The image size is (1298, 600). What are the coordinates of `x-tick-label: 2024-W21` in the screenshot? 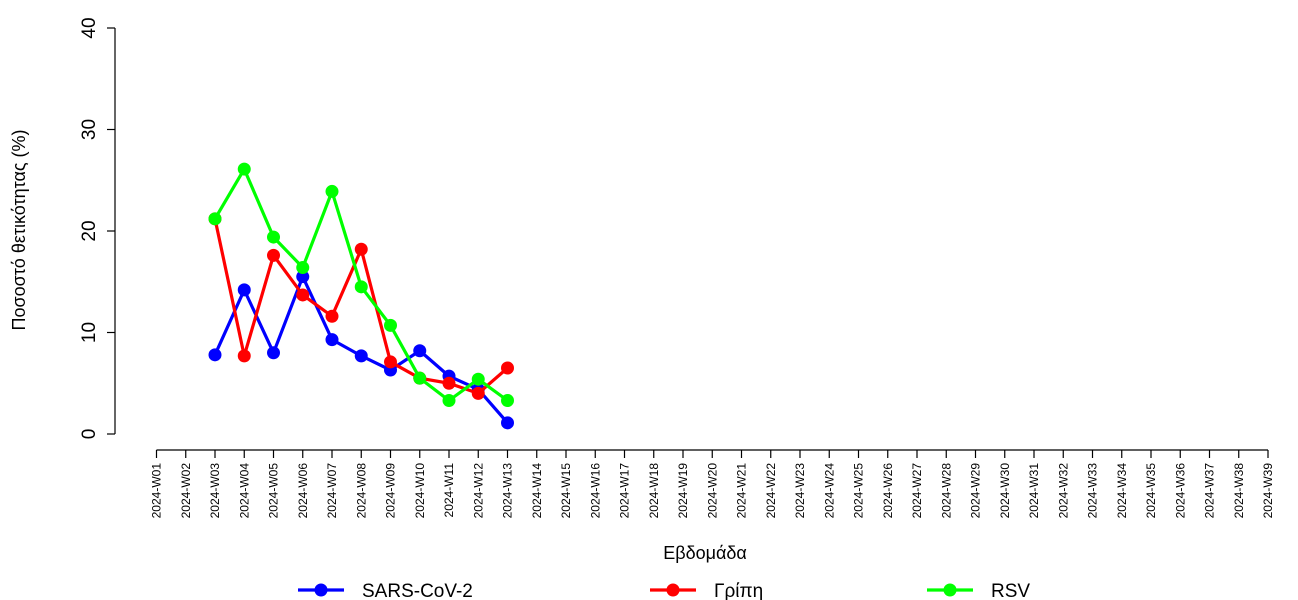 It's located at (742, 491).